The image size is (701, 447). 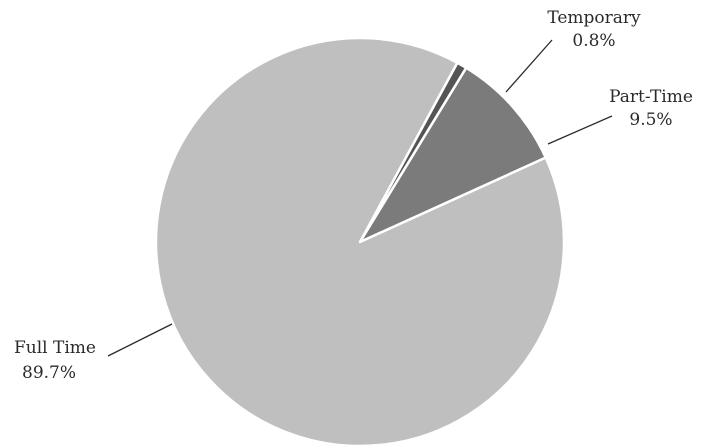 What do you see at coordinates (650, 120) in the screenshot?
I see `slice-value-part-time: 9.5%` at bounding box center [650, 120].